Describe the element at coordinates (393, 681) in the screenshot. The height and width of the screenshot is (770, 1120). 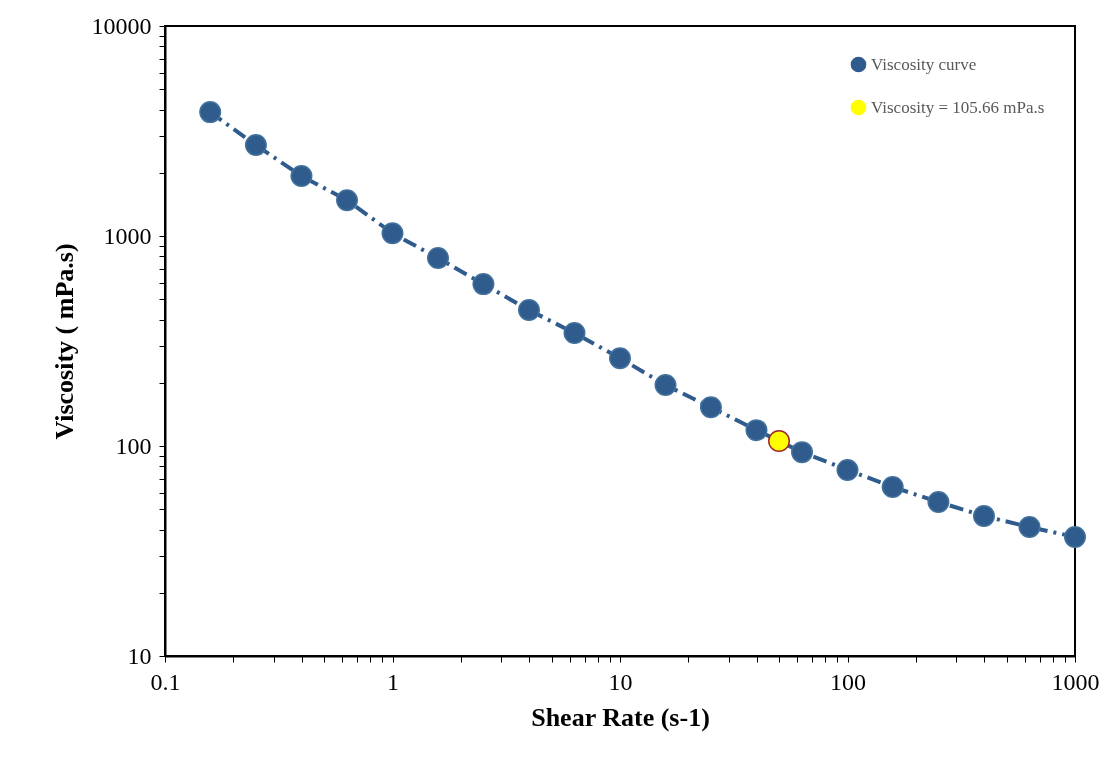
I see `x-tick-label: 1` at that location.